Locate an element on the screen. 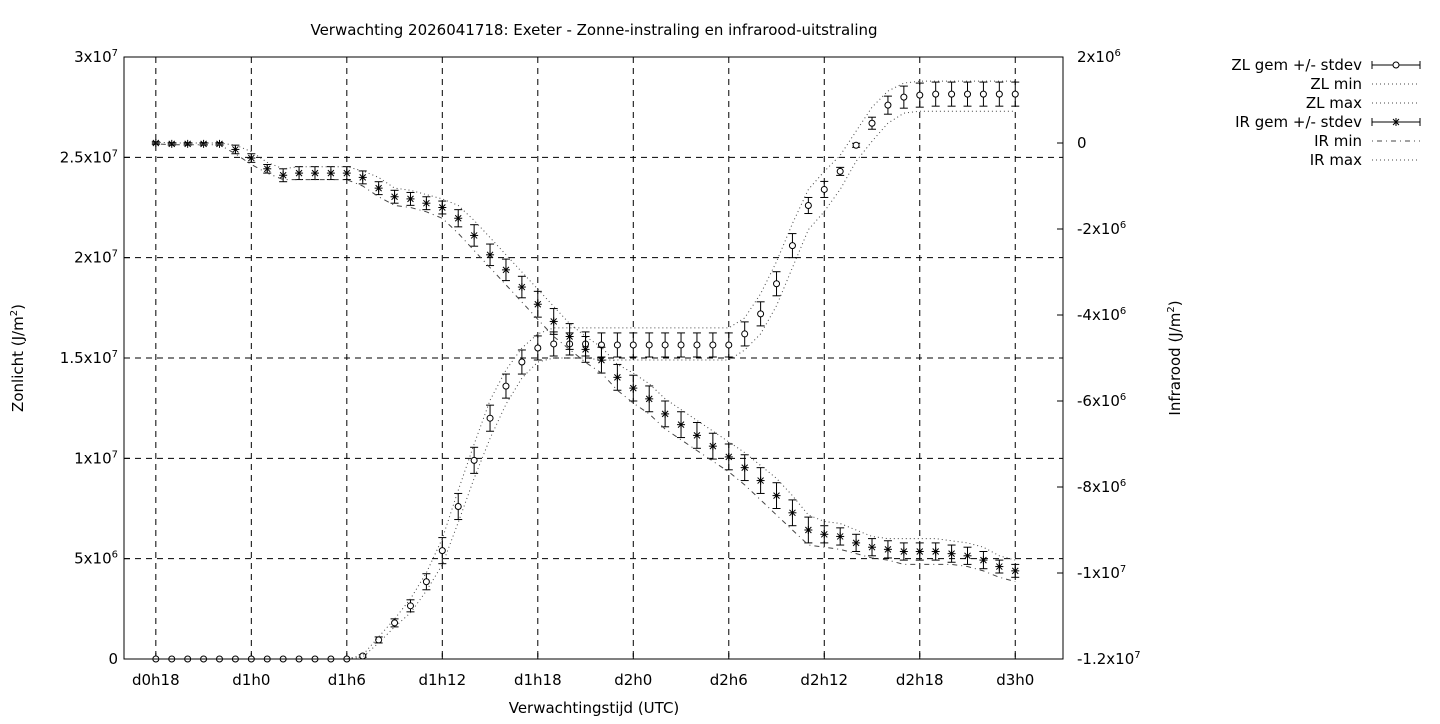 The width and height of the screenshot is (1440, 724). left-axis-label: Zonlicht (J/m2) is located at coordinates (18, 358).